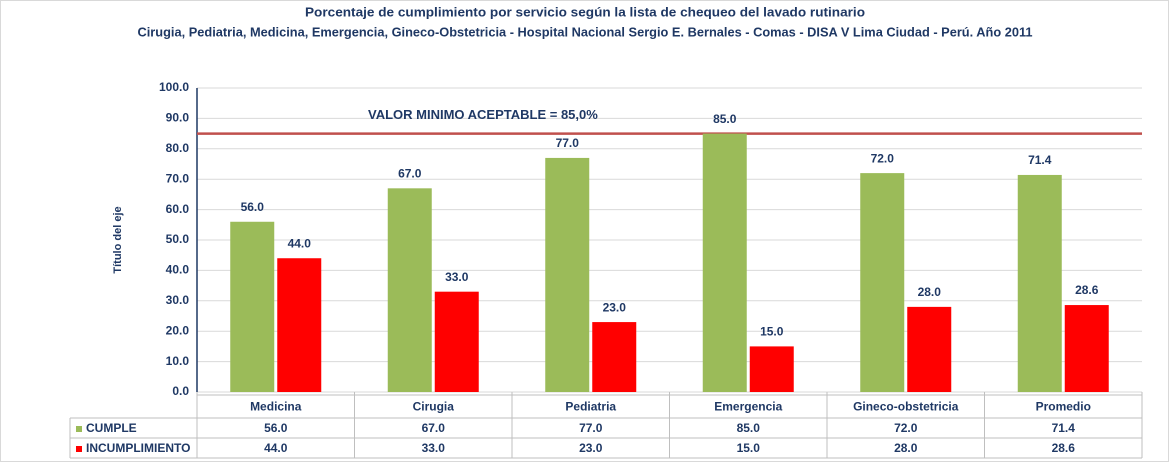  What do you see at coordinates (178, 239) in the screenshot?
I see `y-tick-label: 50.0` at bounding box center [178, 239].